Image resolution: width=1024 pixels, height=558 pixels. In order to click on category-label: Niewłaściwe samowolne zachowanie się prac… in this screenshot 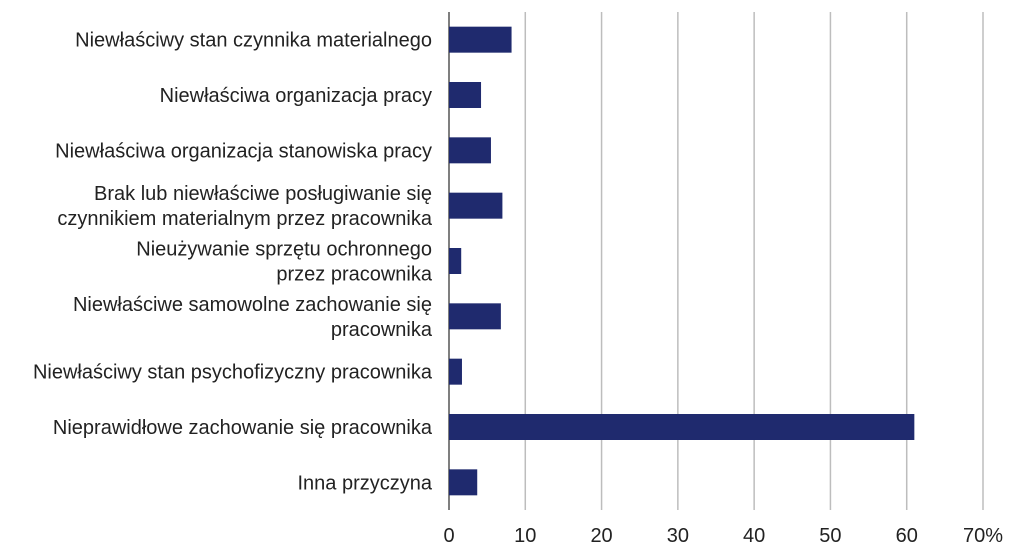, I will do `click(253, 317)`.